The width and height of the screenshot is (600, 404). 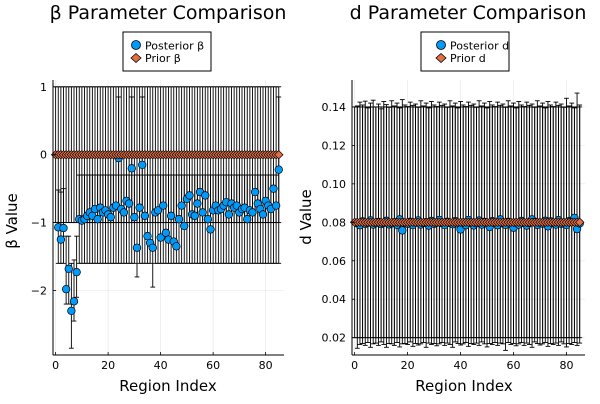 I want to click on beta-legend-prior: Prior β, so click(x=163, y=58).